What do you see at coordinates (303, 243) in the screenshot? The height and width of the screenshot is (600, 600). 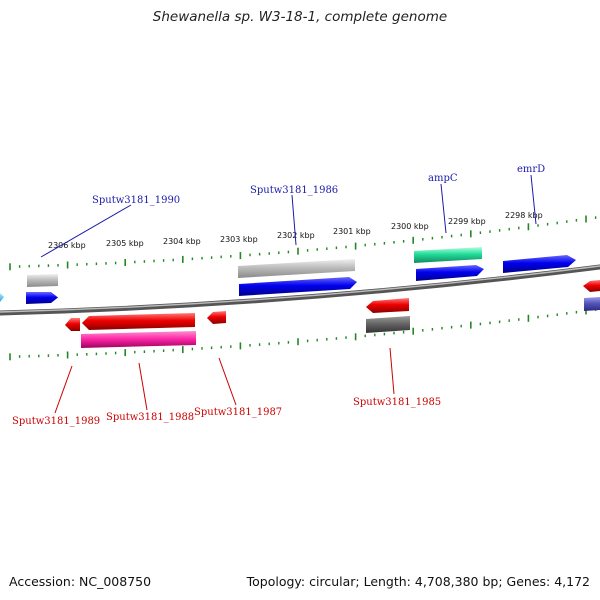 I see `forward-position-ruler` at bounding box center [303, 243].